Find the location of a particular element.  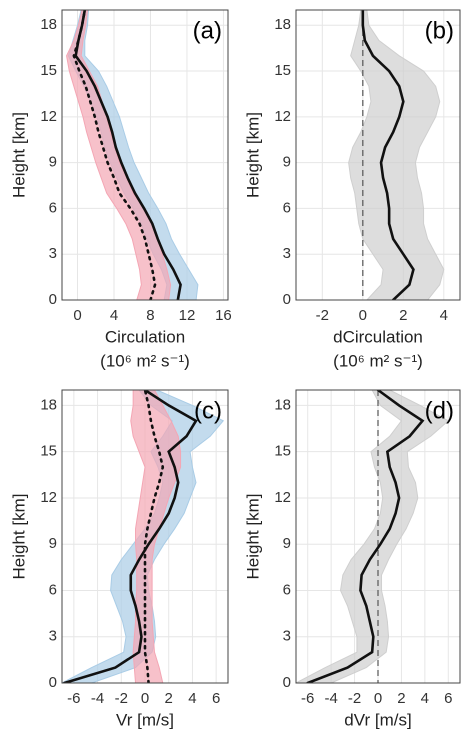

panel-label: (d) is located at coordinates (439, 410).